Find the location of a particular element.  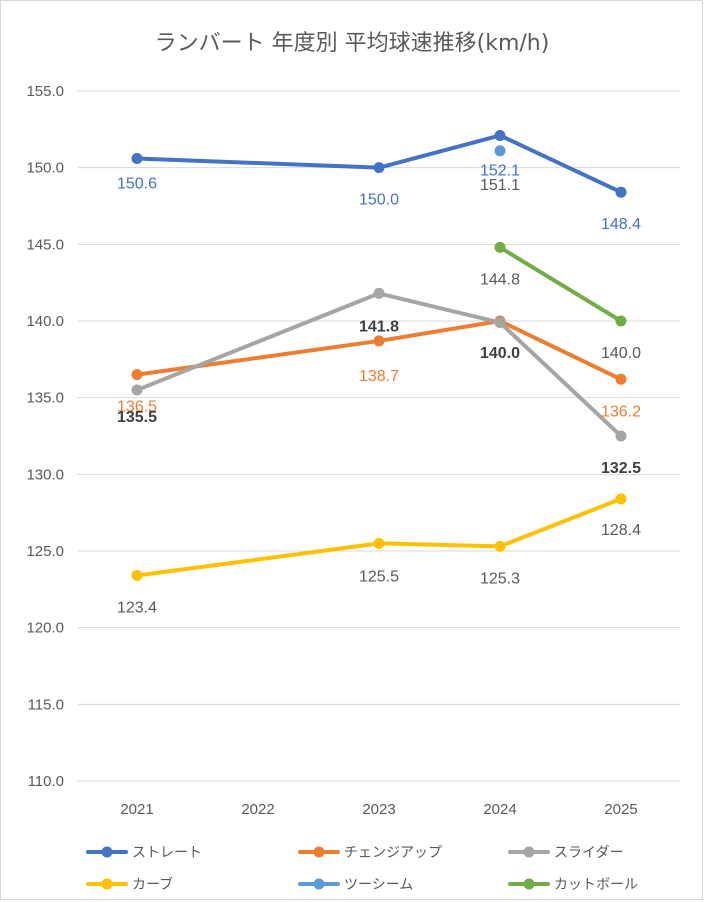

y-tick-label: 115.0 is located at coordinates (46, 704).